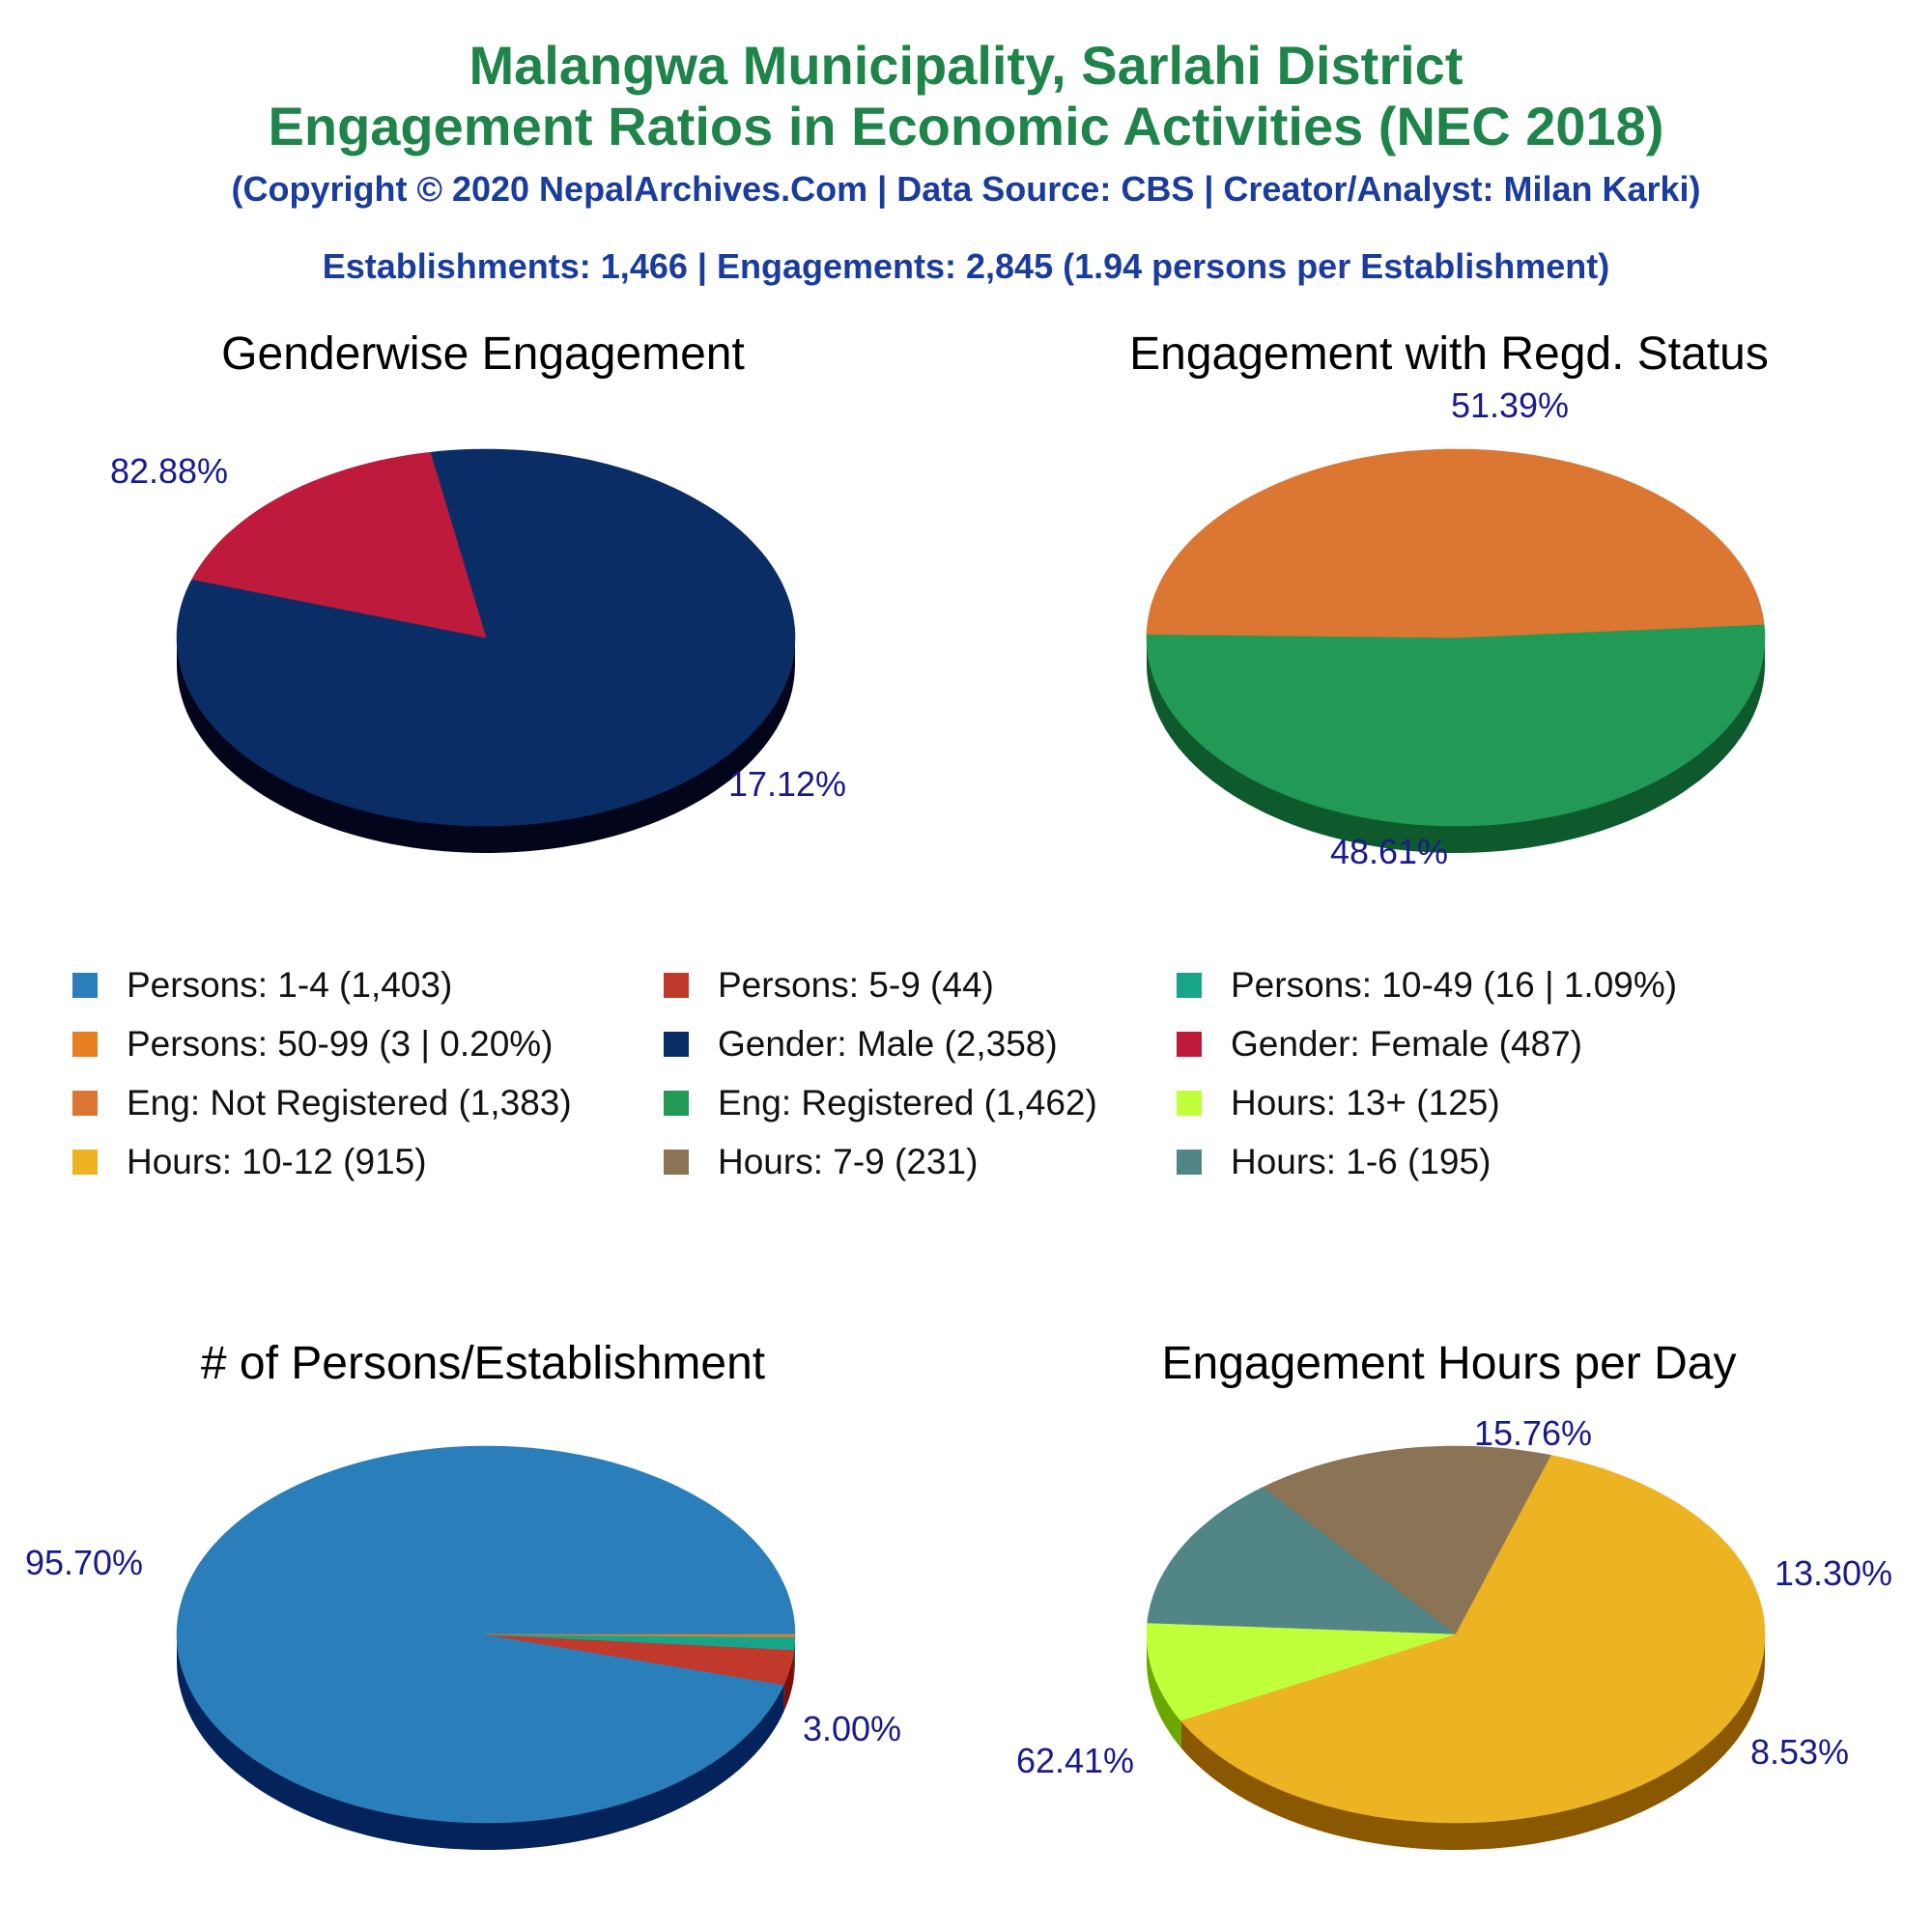 This screenshot has height=1932, width=1932. Describe the element at coordinates (1389, 851) in the screenshot. I see `pie-label-eng-not-registered: 48.61%` at that location.